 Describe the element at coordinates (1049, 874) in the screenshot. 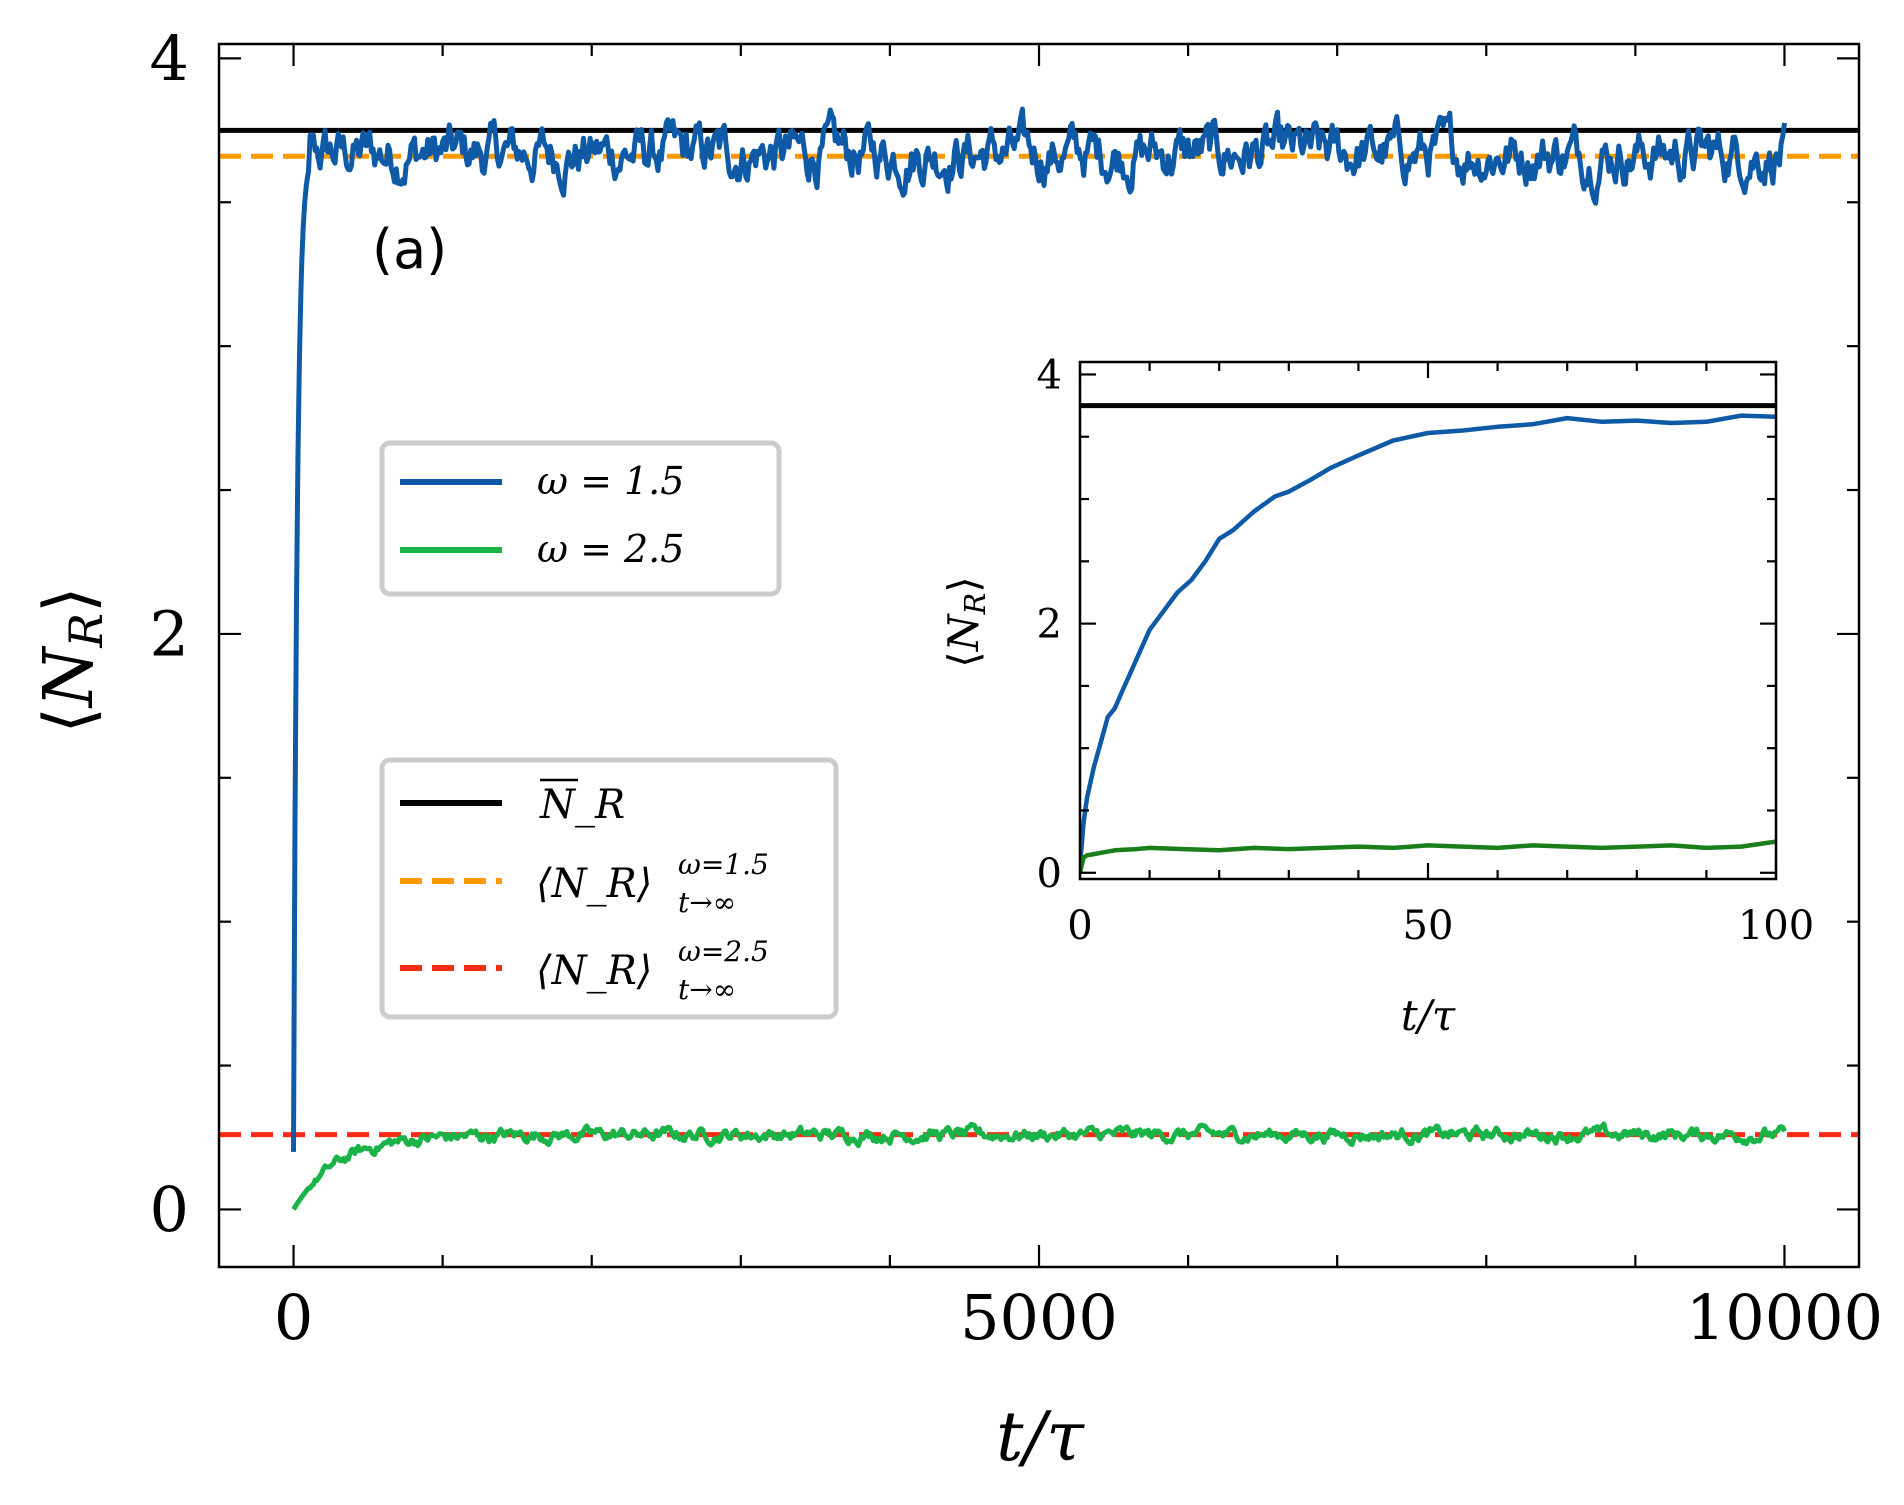

I see `inset-ytick-label: 0` at that location.